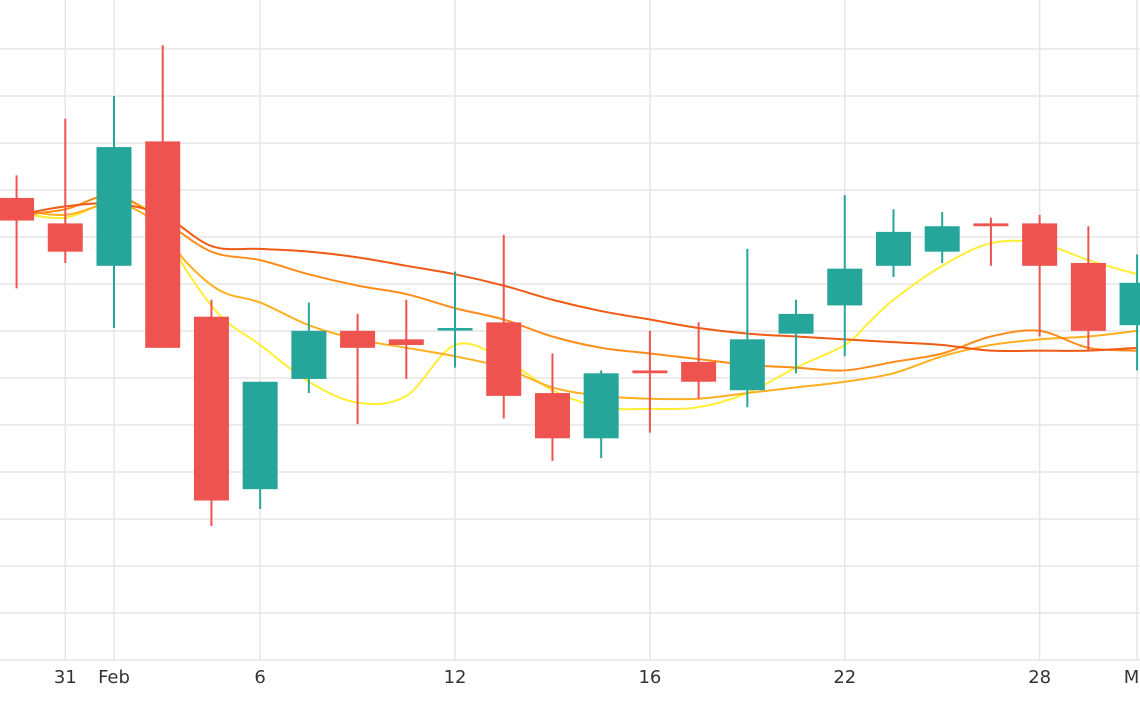 This screenshot has width=1140, height=710. What do you see at coordinates (844, 677) in the screenshot?
I see `x-tick-label: 22` at bounding box center [844, 677].